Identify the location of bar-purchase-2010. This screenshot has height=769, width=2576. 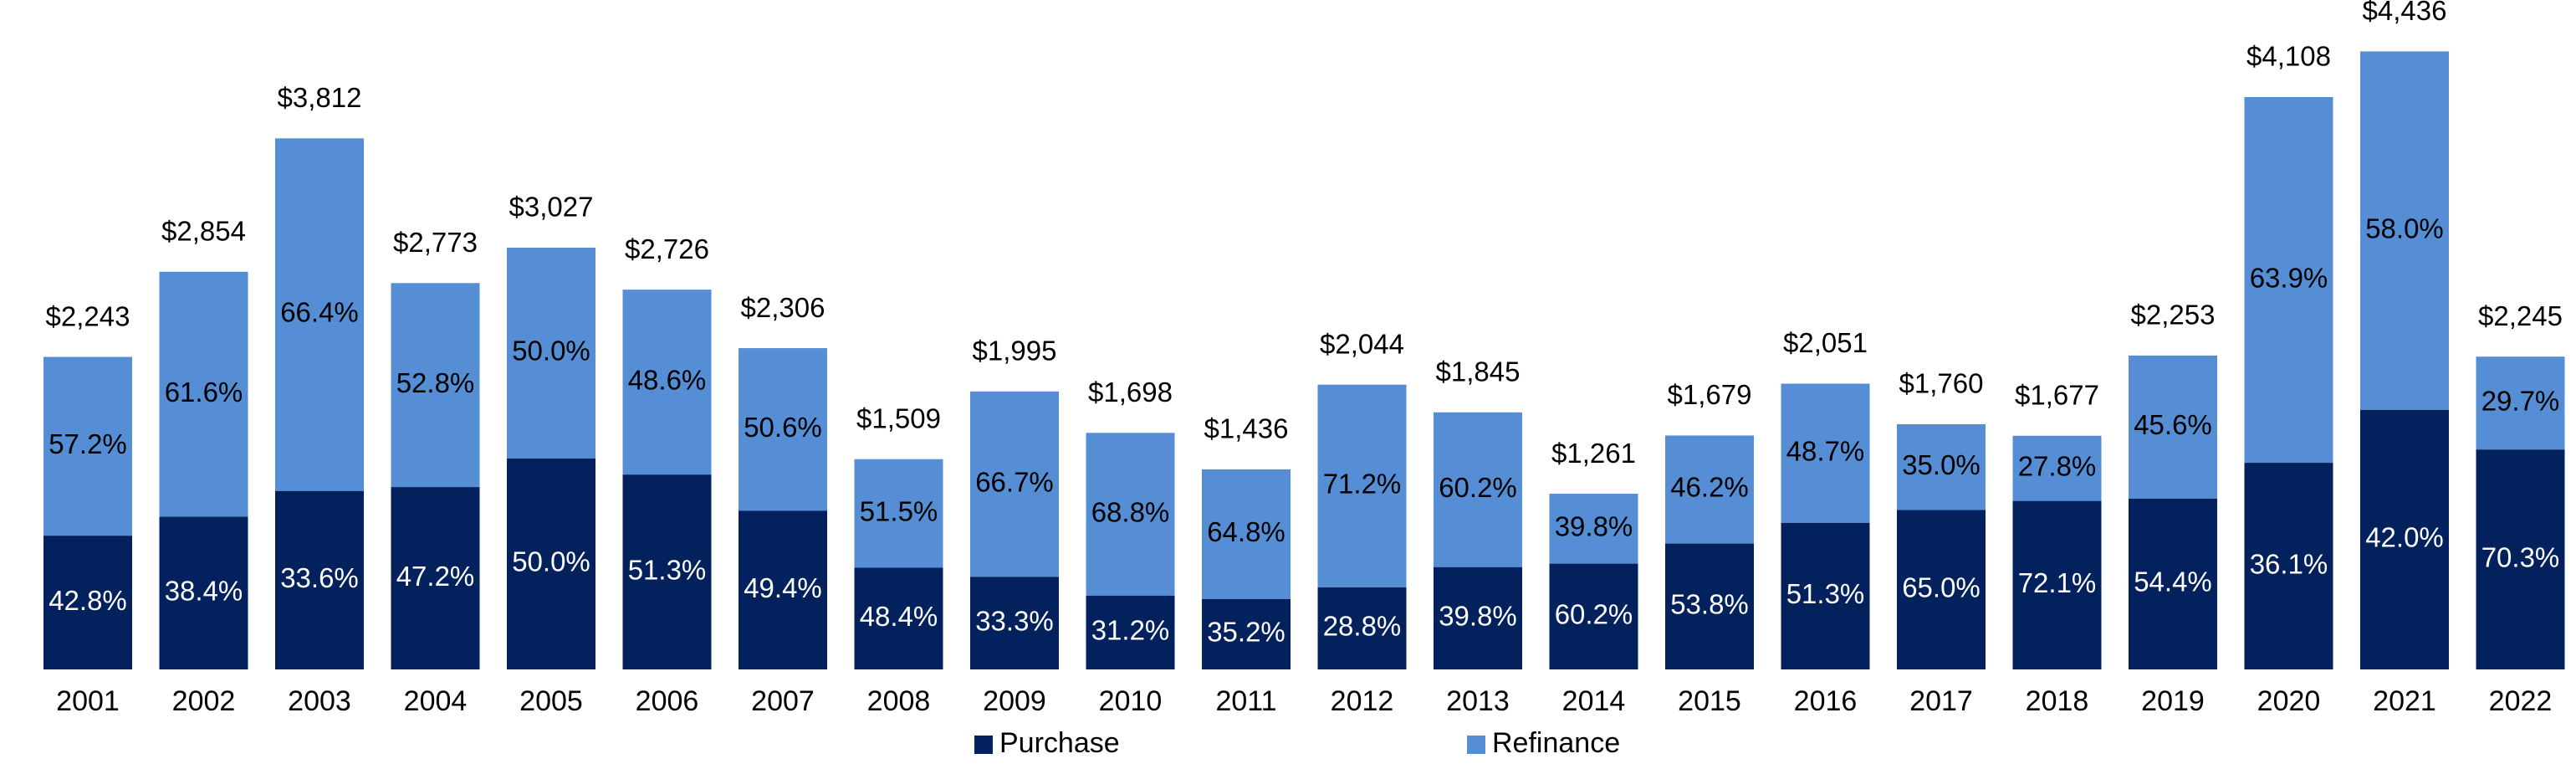
(1130, 632).